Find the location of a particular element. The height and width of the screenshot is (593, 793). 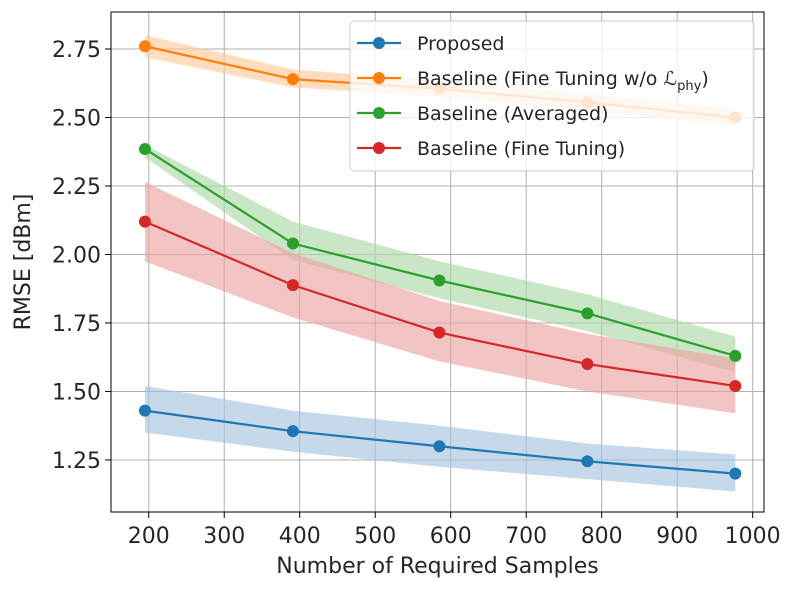

legend-label: Baseline (Averaged) is located at coordinates (513, 114).